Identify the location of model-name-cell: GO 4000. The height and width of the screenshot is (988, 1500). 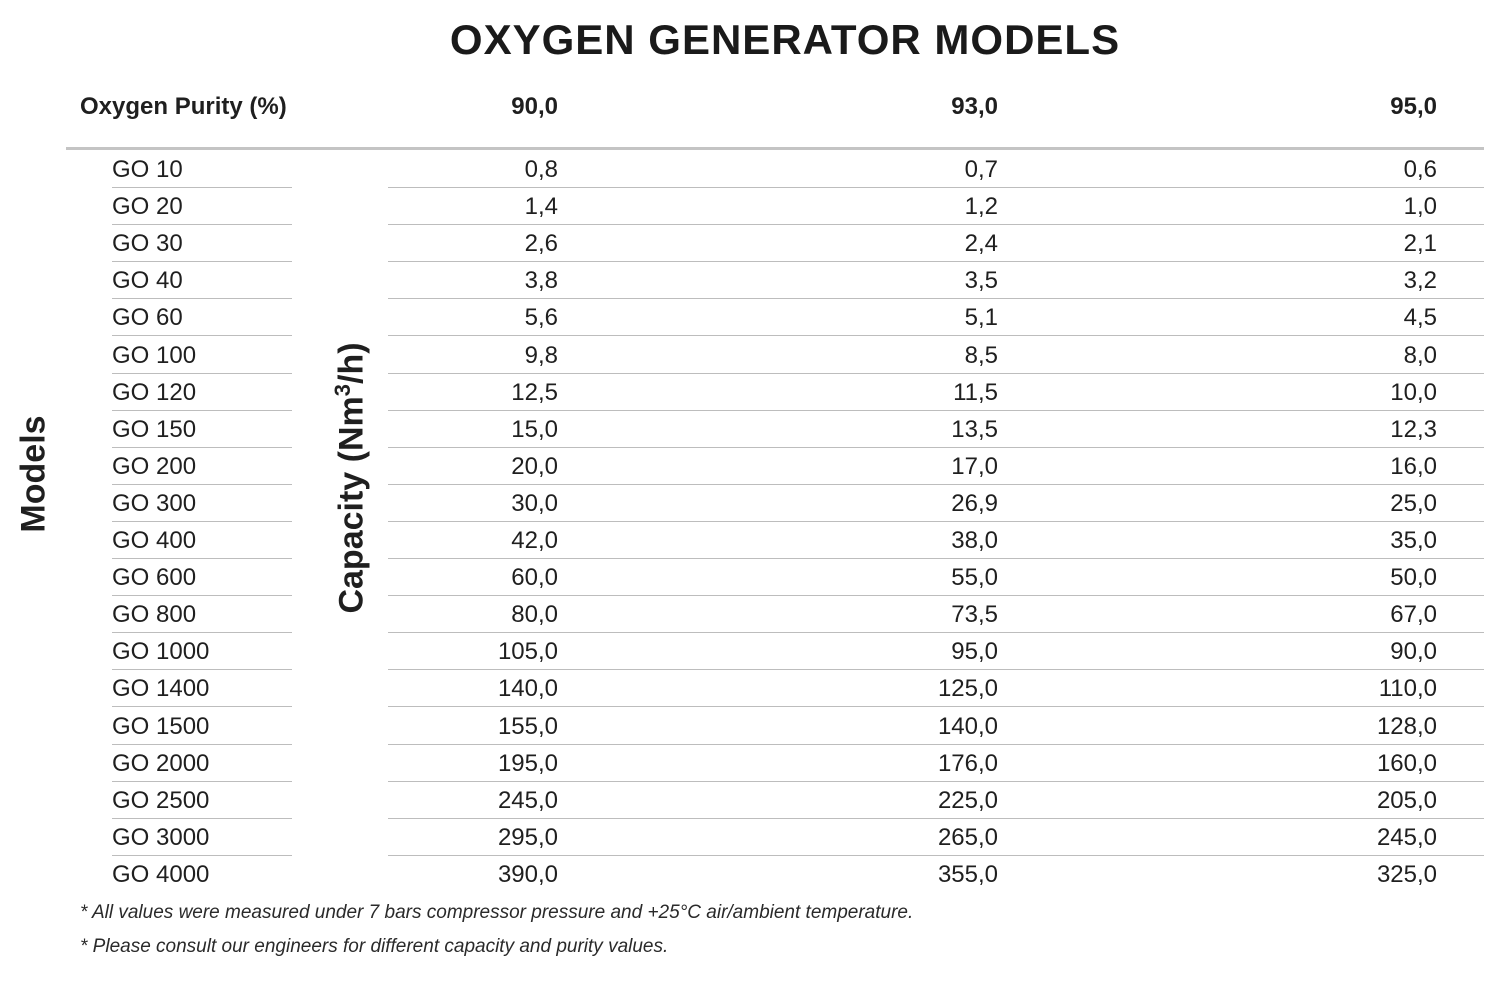
(161, 874).